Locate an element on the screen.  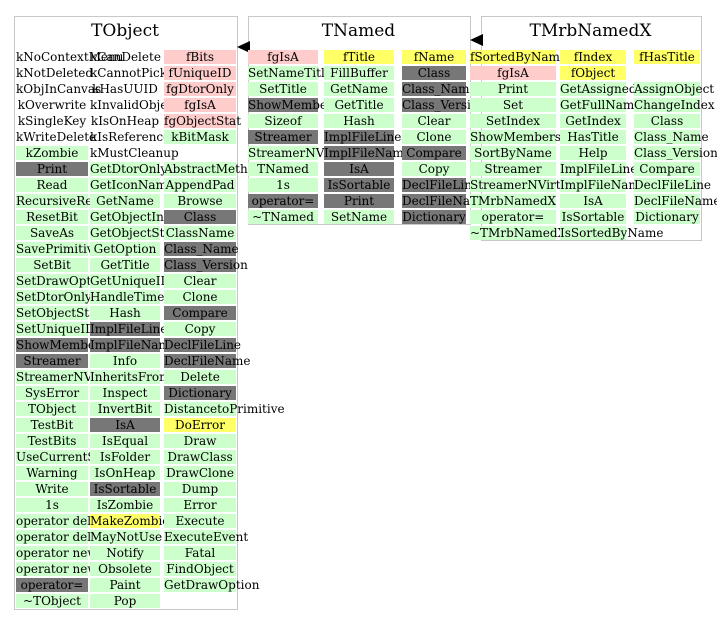
member-cell: kIsOnHeap is located at coordinates (125, 121).